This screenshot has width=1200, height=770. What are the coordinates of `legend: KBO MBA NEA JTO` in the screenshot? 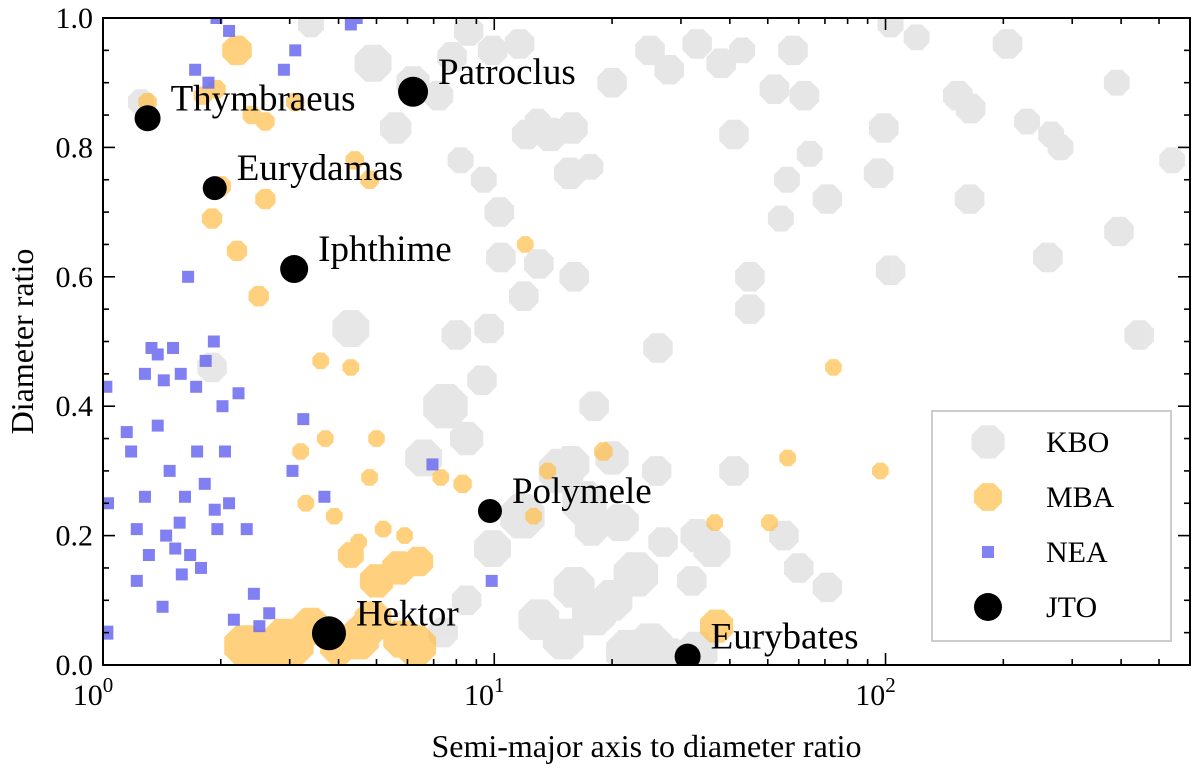 It's located at (1051, 526).